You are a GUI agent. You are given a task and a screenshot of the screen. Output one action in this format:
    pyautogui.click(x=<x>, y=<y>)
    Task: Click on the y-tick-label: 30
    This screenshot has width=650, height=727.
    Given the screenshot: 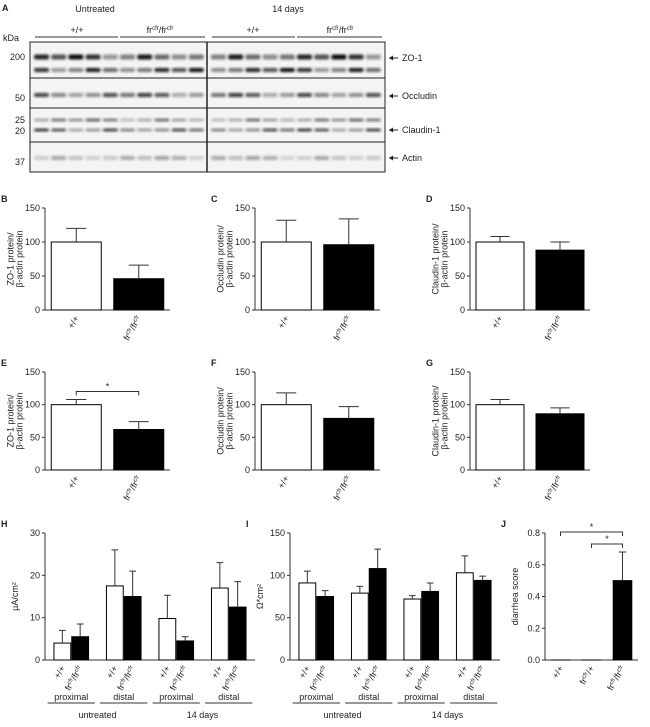 What is the action you would take?
    pyautogui.click(x=35, y=533)
    